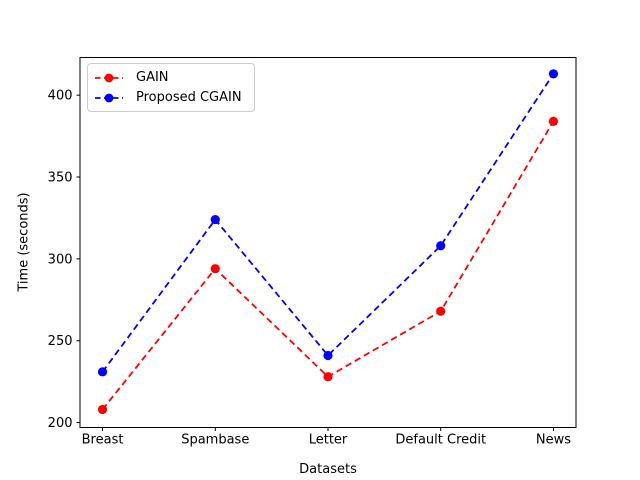 This screenshot has width=640, height=480. What do you see at coordinates (328, 377) in the screenshot?
I see `data-point-gain-letter` at bounding box center [328, 377].